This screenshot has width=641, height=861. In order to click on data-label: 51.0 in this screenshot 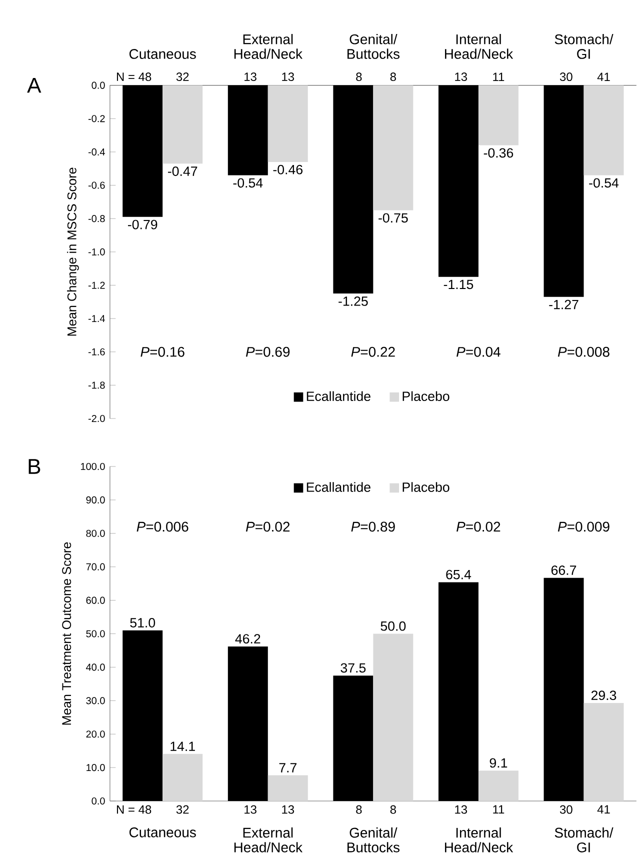, I will do `click(143, 623)`.